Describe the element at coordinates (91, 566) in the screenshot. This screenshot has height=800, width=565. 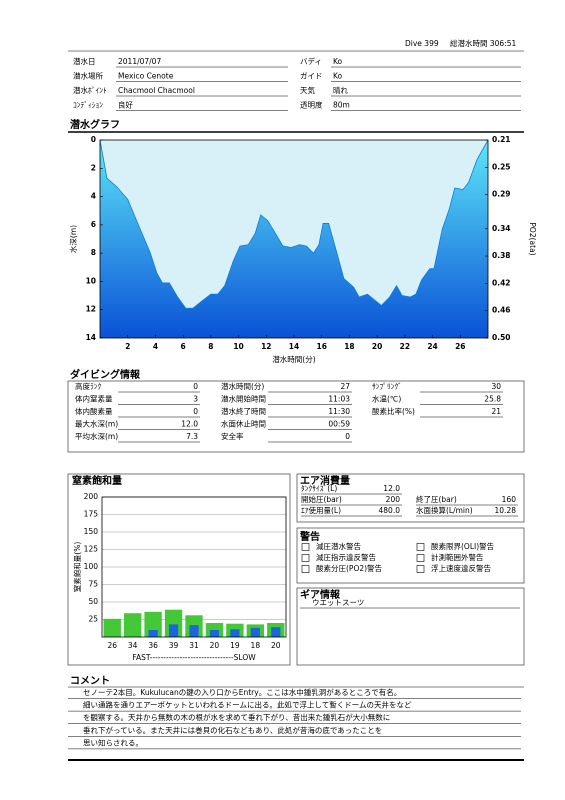
I see `y-tick-label: 100` at that location.